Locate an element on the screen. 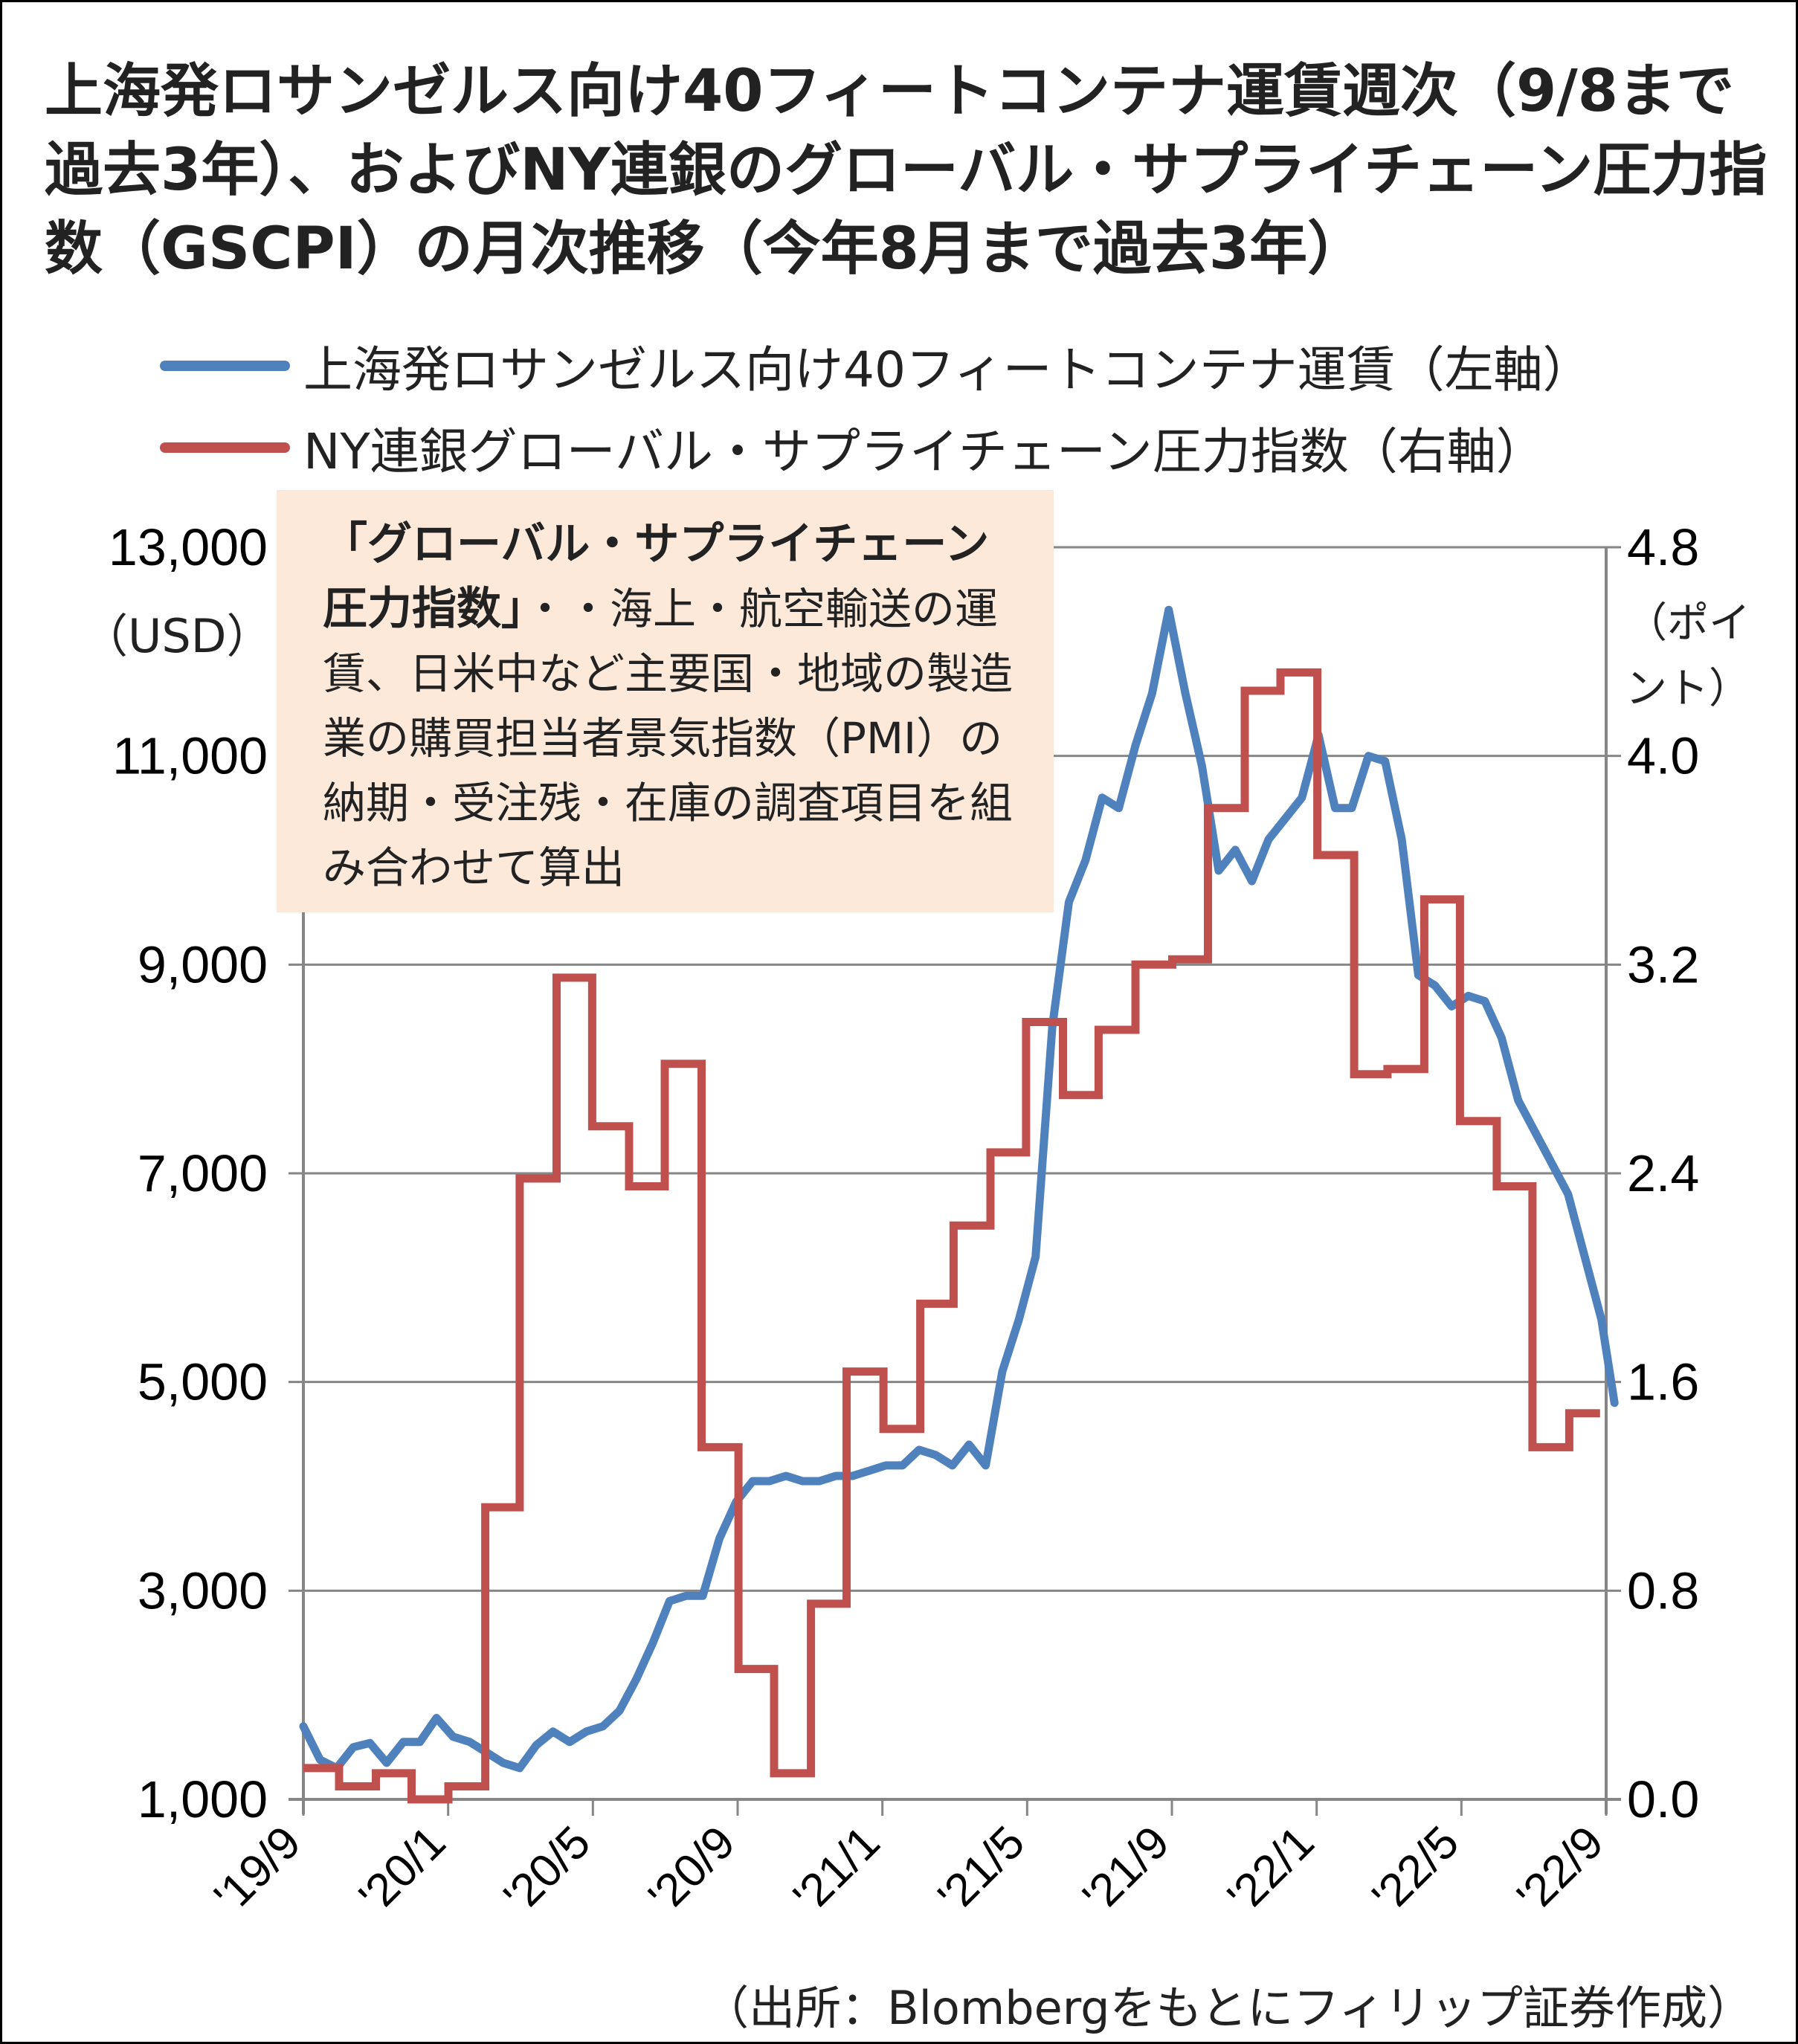 This screenshot has height=2044, width=1798. x-tick-label: '19/9 is located at coordinates (257, 1869).